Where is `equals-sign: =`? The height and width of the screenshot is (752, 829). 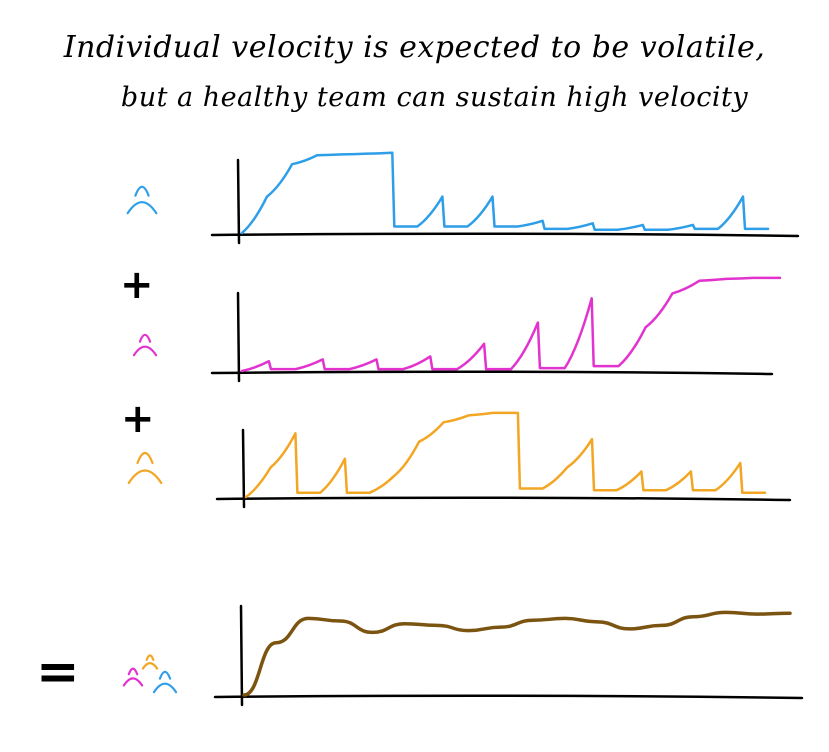
equals-sign: = is located at coordinates (58, 672).